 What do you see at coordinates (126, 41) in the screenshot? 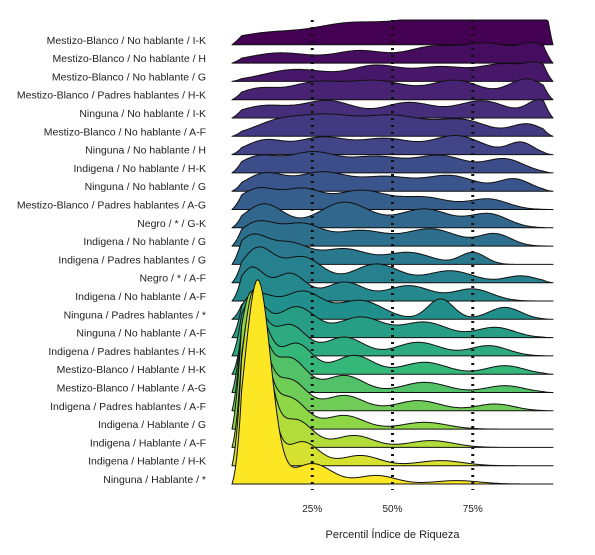
I see `y-label: Mestizo-Blanco / No hablante / I-K` at bounding box center [126, 41].